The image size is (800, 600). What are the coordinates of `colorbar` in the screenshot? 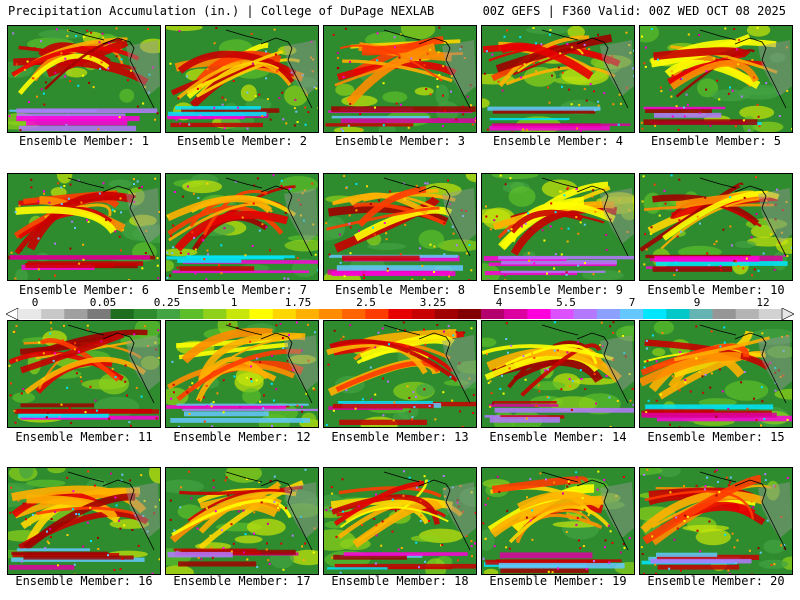 It's located at (400, 314).